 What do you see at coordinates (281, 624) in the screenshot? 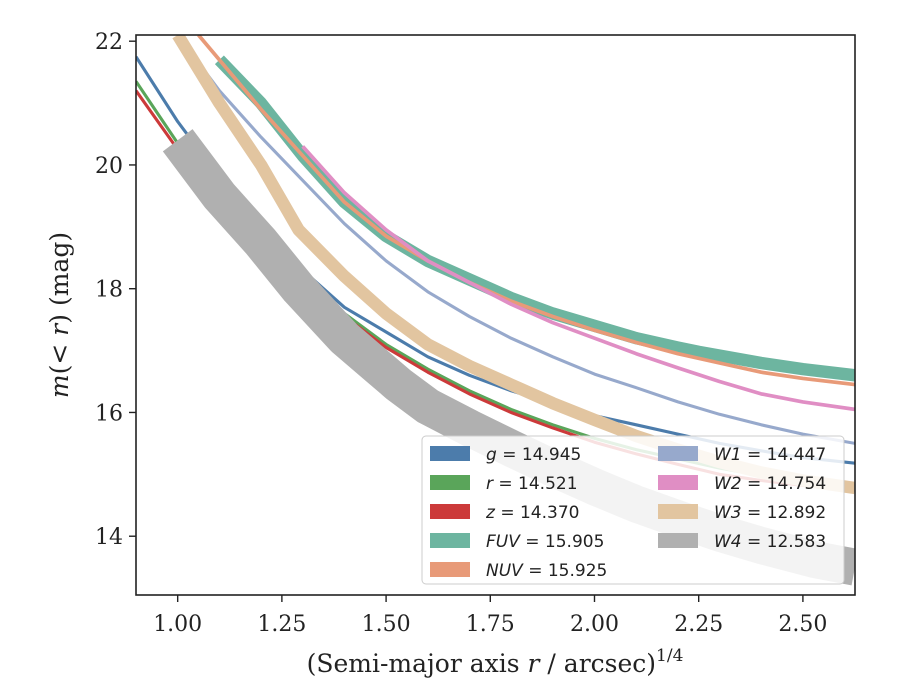
I see `x-tick-label: 1.25` at bounding box center [281, 624].